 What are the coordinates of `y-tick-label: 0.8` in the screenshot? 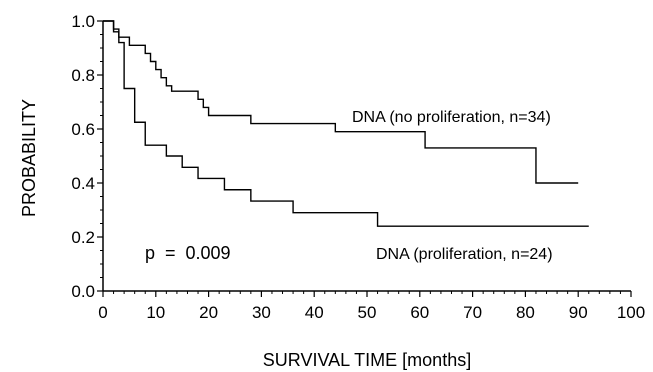 It's located at (83, 75).